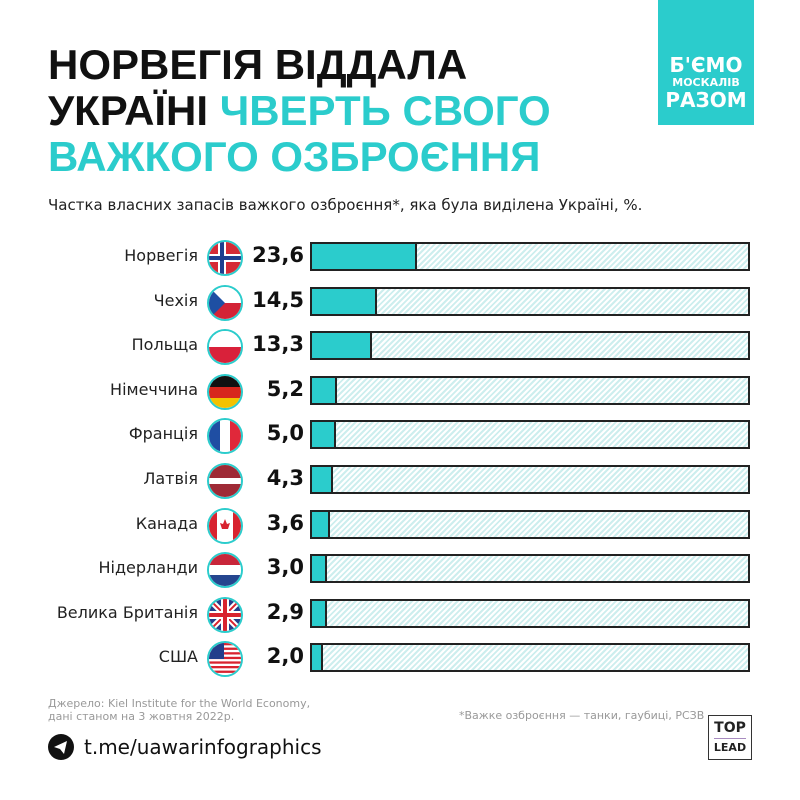  What do you see at coordinates (225, 570) in the screenshot?
I see `netherlands-flag-icon` at bounding box center [225, 570].